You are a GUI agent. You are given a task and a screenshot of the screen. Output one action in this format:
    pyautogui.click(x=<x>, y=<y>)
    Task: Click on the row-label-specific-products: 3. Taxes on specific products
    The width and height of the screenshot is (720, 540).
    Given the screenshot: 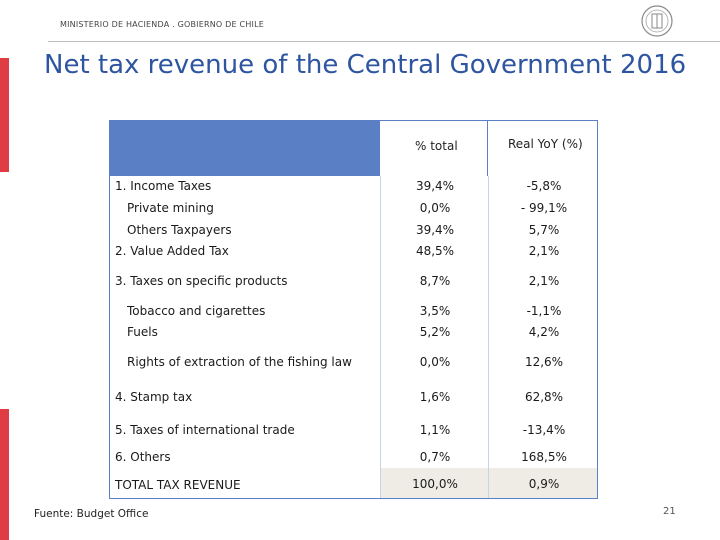 What is the action you would take?
    pyautogui.click(x=201, y=281)
    